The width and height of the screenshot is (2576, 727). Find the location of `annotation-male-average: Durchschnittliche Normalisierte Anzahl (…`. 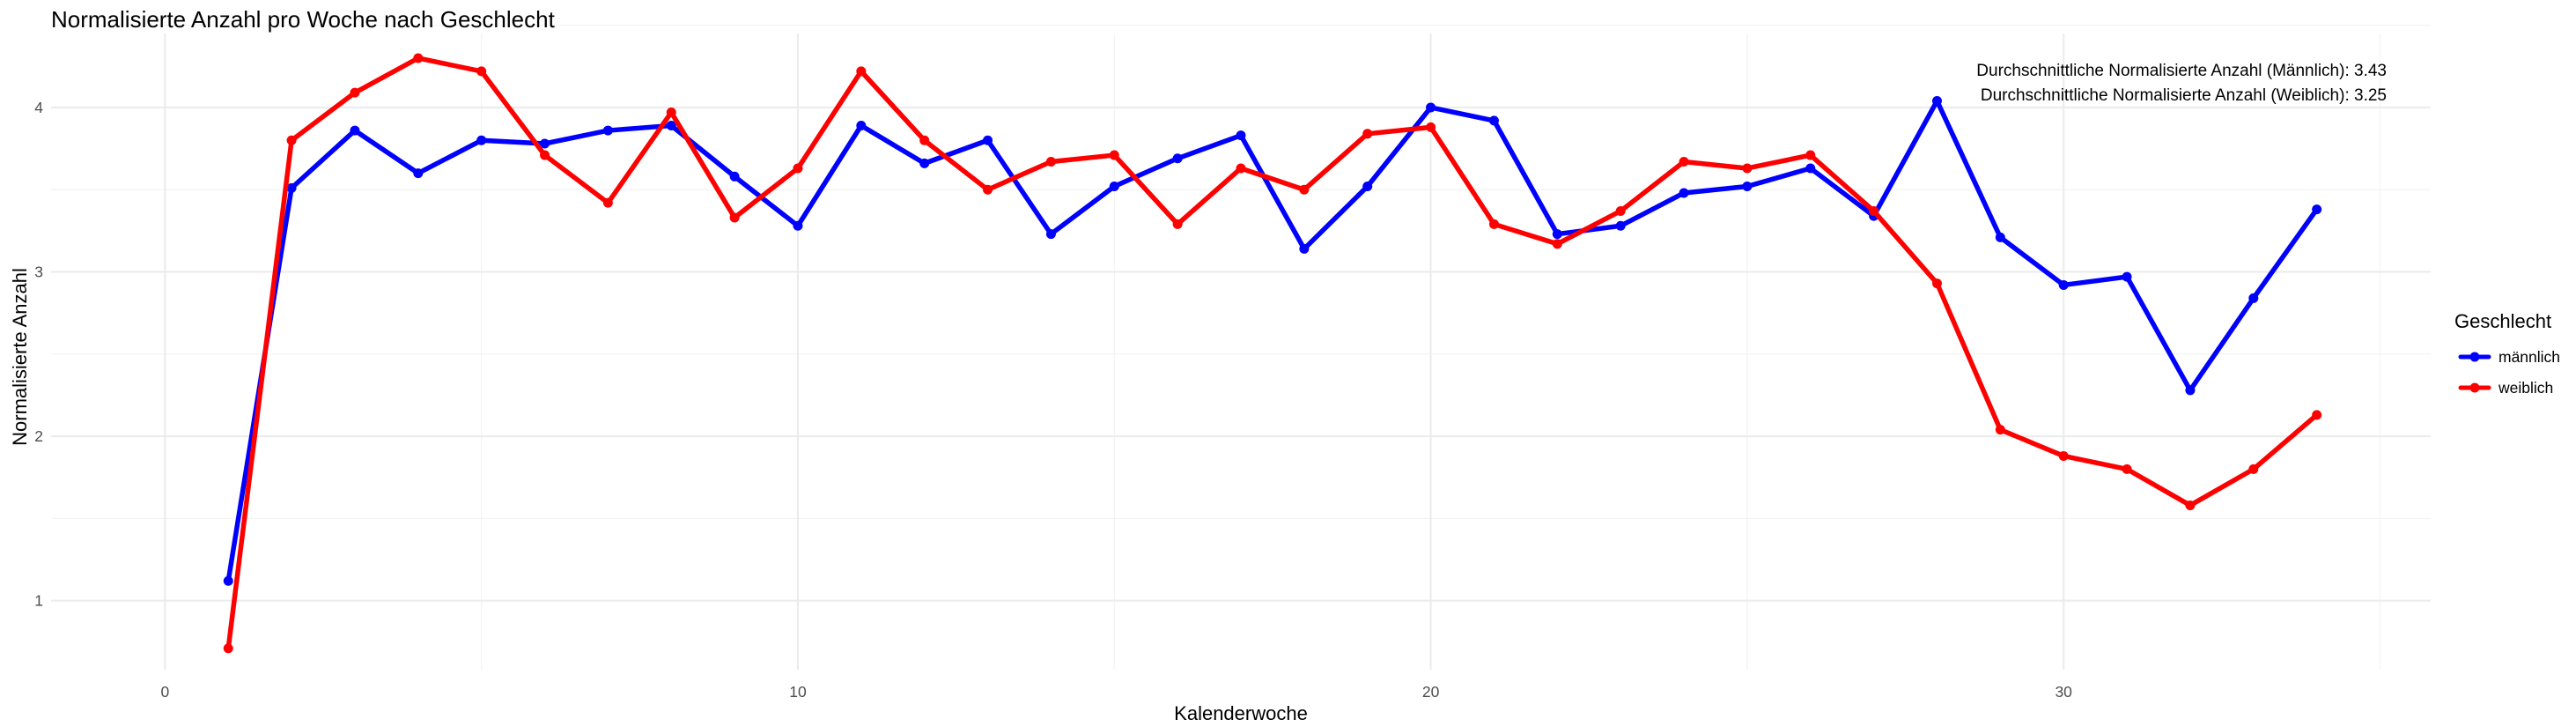

annotation-male-average: Durchschnittliche Normalisierte Anzahl (… is located at coordinates (2181, 71).